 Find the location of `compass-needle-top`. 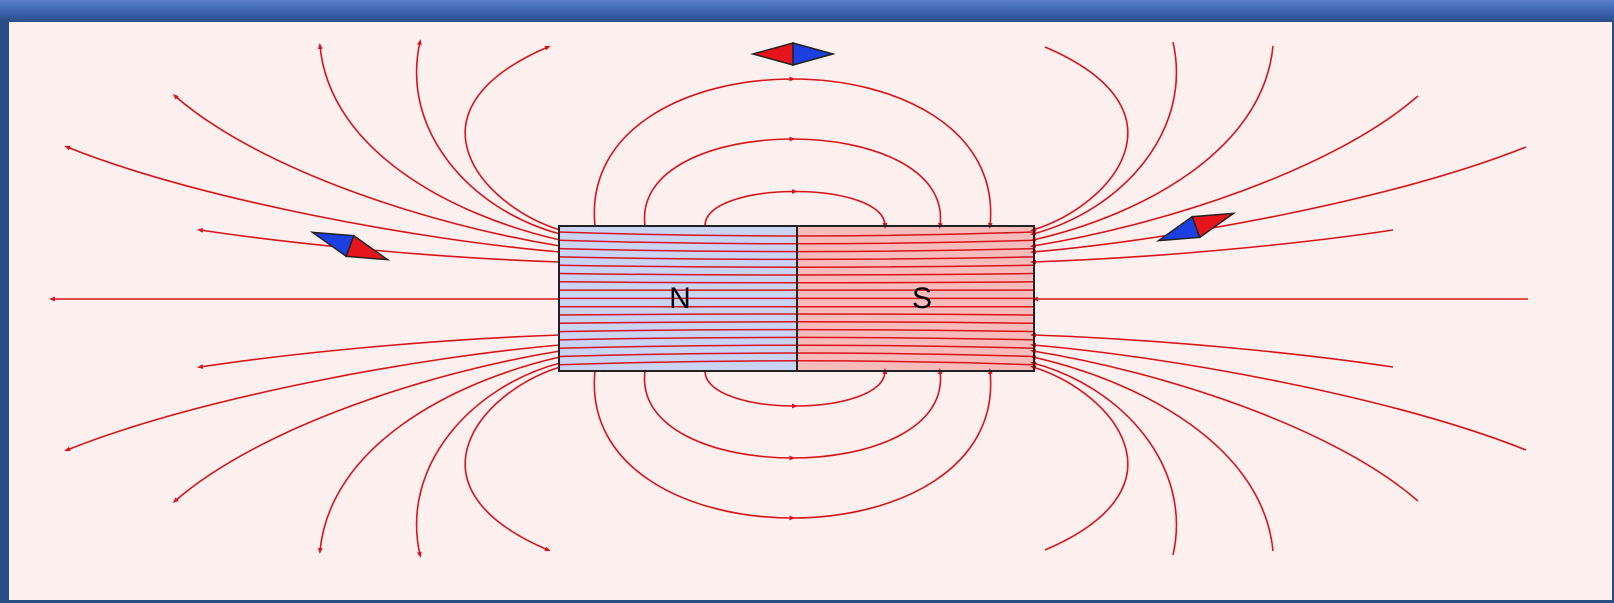

compass-needle-top is located at coordinates (793, 54).